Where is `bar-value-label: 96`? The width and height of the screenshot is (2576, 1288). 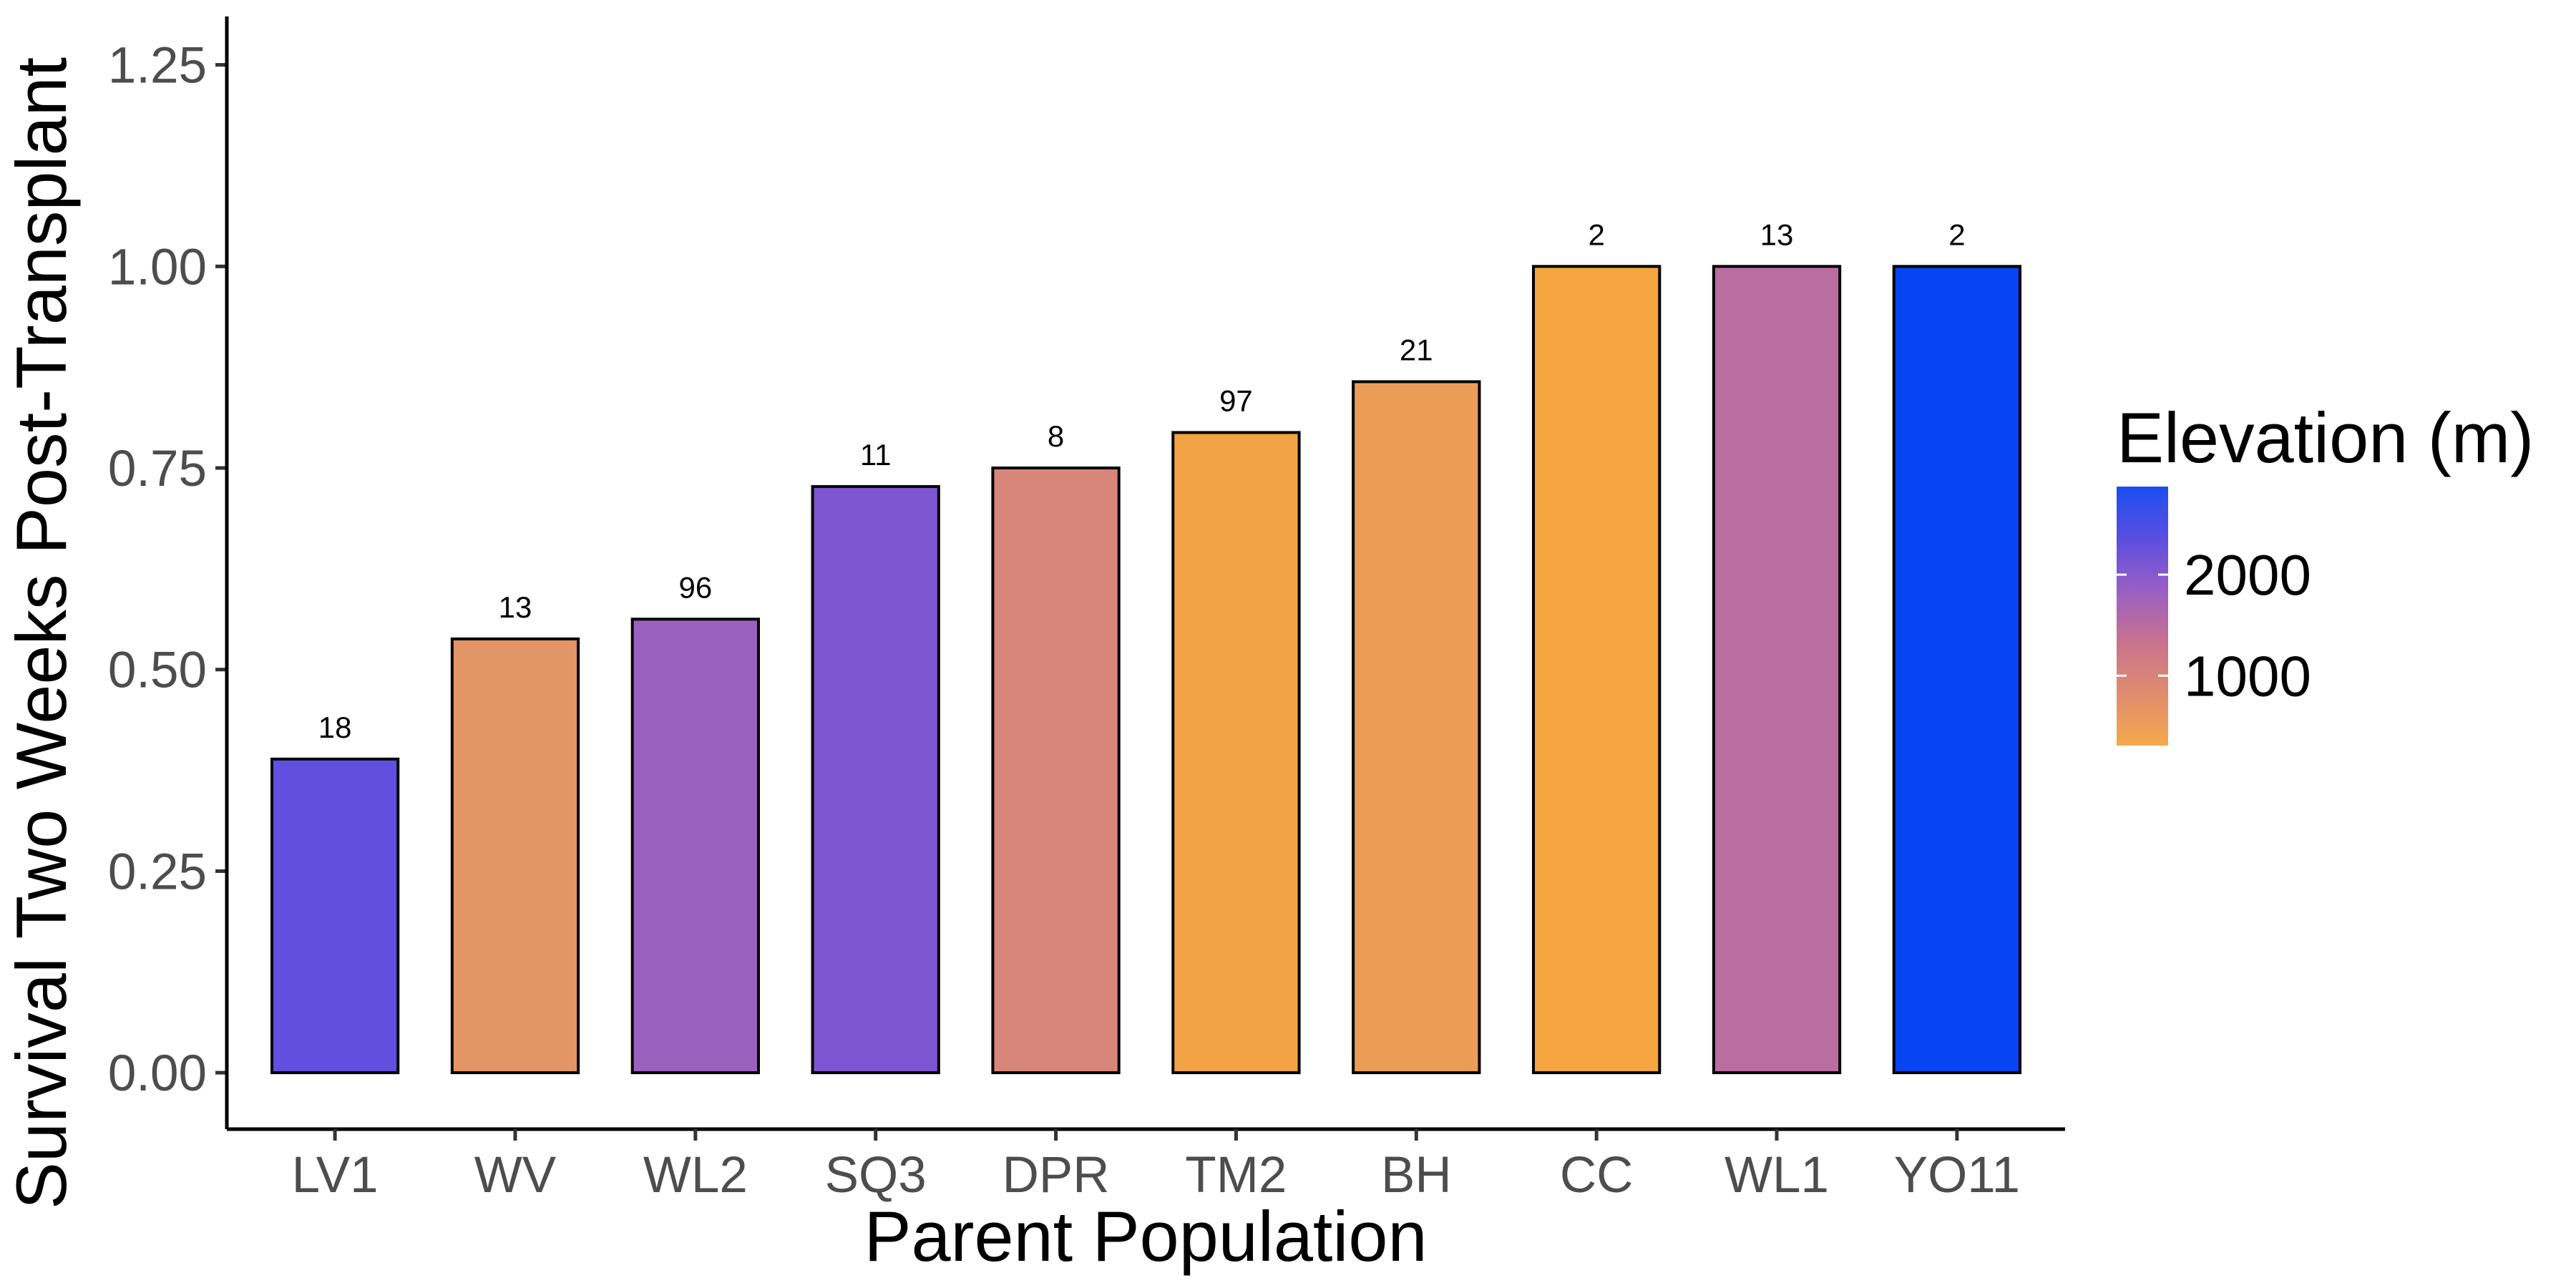 bar-value-label: 96 is located at coordinates (695, 587).